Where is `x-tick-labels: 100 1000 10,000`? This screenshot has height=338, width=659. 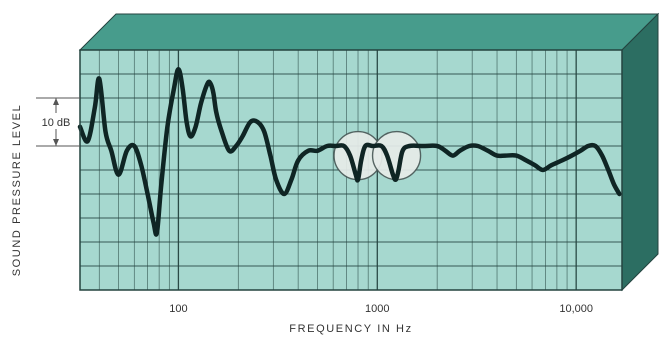
x-tick-labels: 100 1000 10,000 is located at coordinates (381, 309).